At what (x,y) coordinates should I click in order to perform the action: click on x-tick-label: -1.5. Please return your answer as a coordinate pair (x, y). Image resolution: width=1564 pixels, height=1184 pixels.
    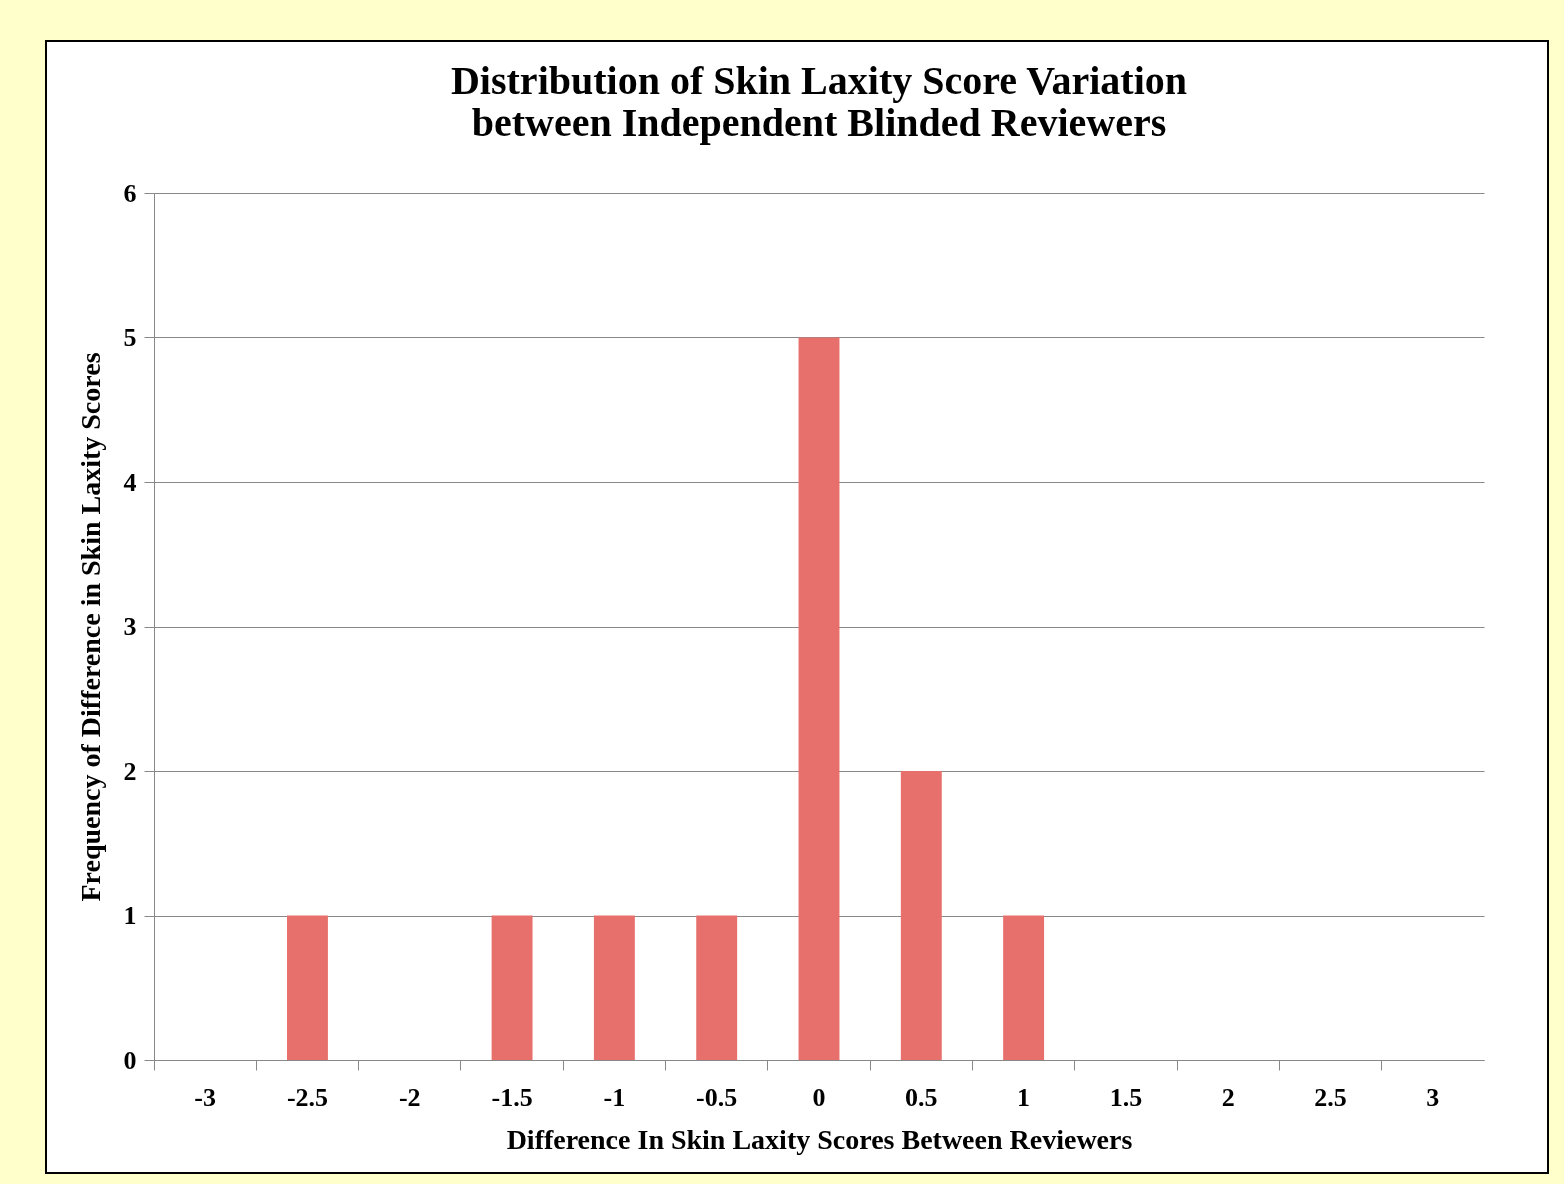
    Looking at the image, I should click on (512, 1097).